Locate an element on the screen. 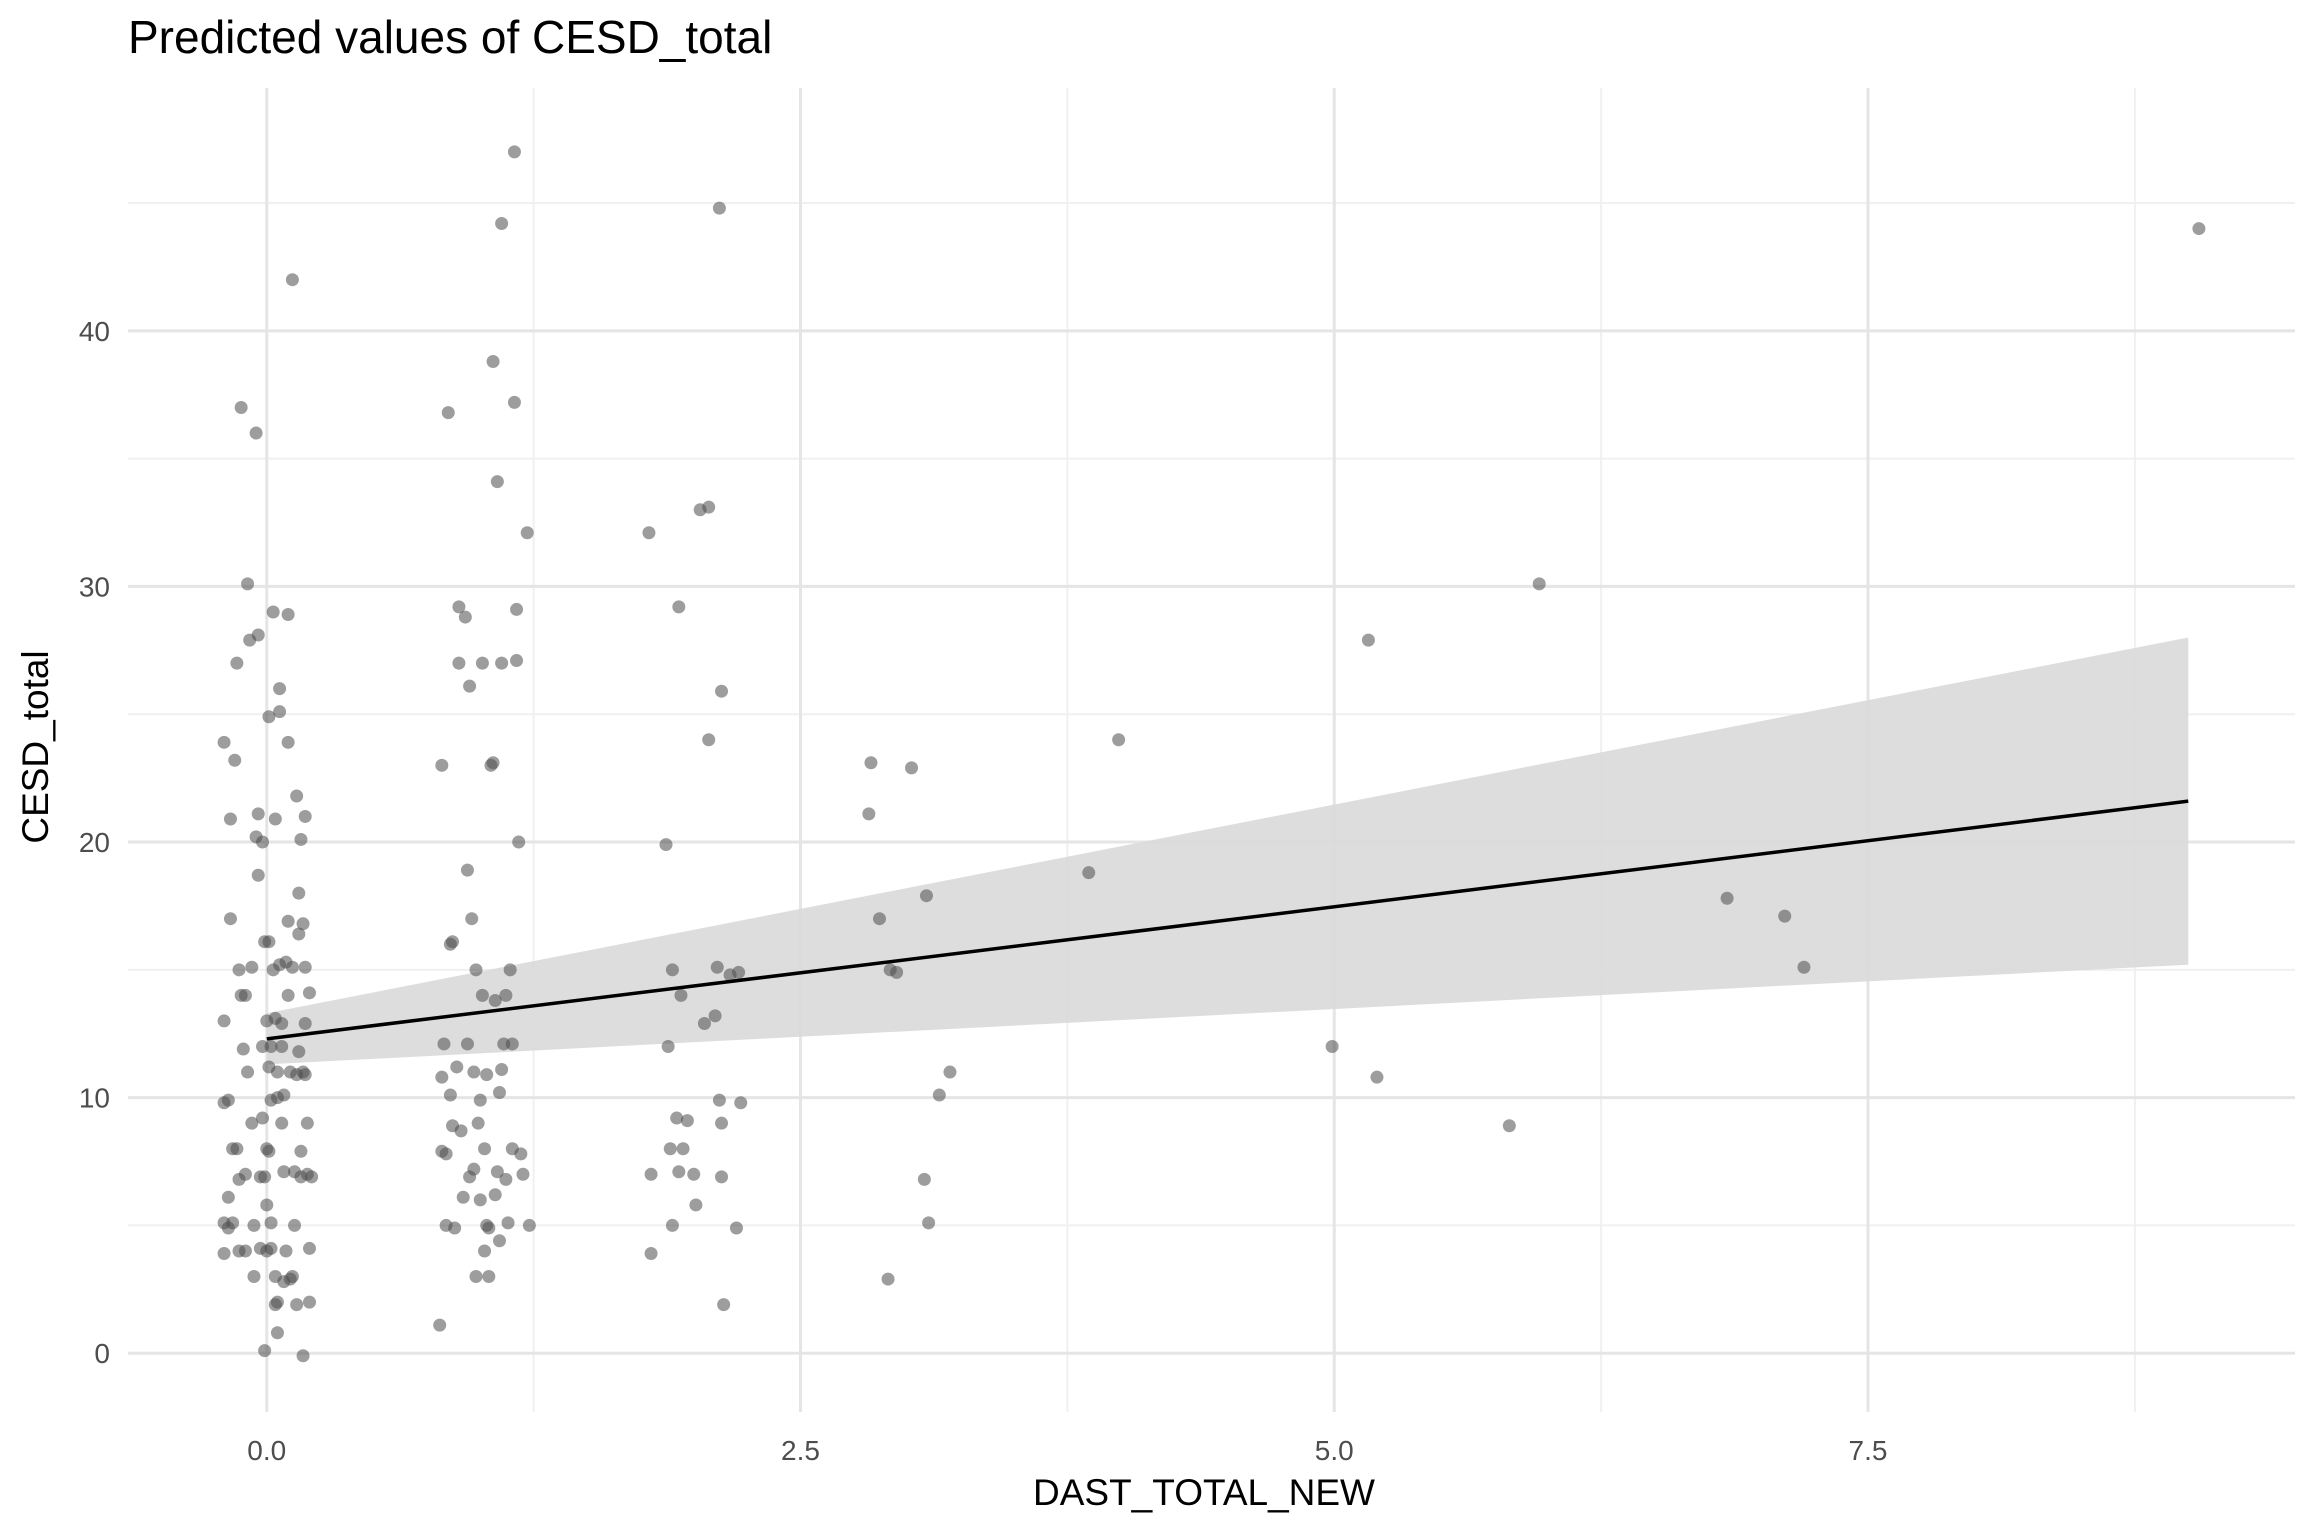 This screenshot has height=1536, width=2304. y-axis-title: CESD_total is located at coordinates (35, 746).